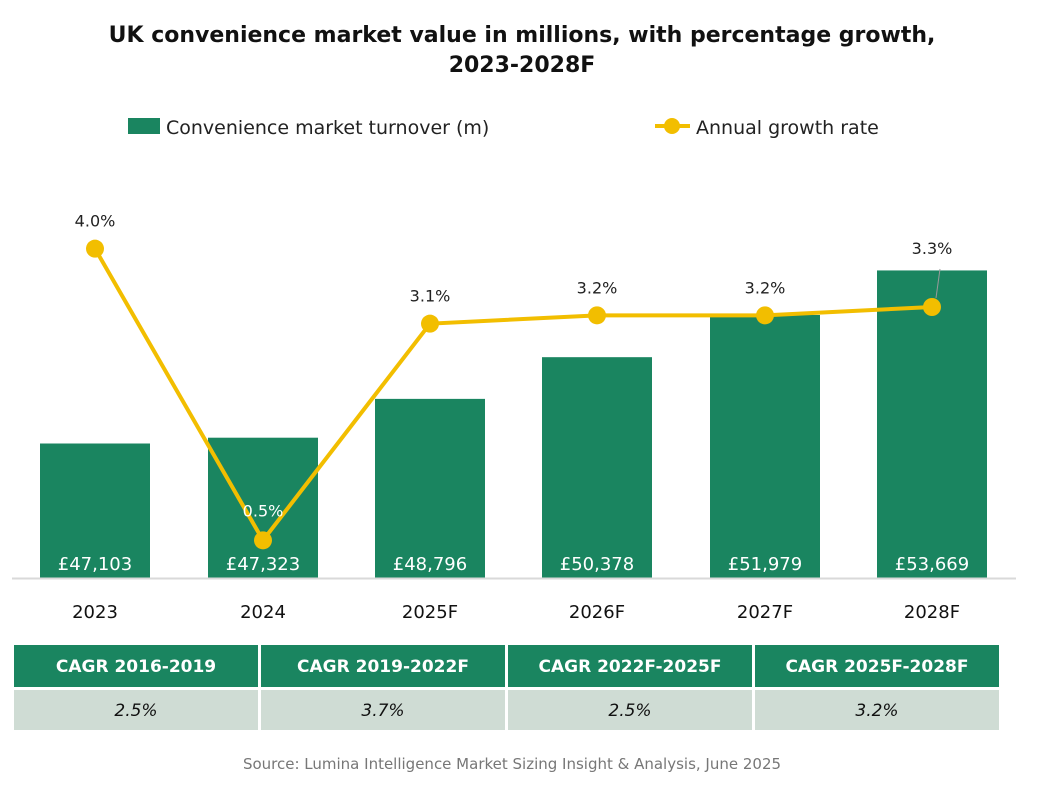 This screenshot has height=788, width=1044. Describe the element at coordinates (765, 564) in the screenshot. I see `bar-label: £51,979` at that location.